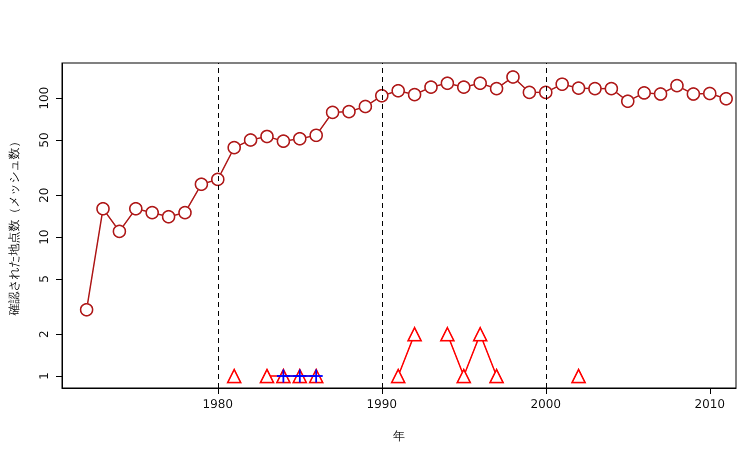 The height and width of the screenshot is (450, 755). What do you see at coordinates (399, 436) in the screenshot?
I see `x-axis-title: 年` at bounding box center [399, 436].